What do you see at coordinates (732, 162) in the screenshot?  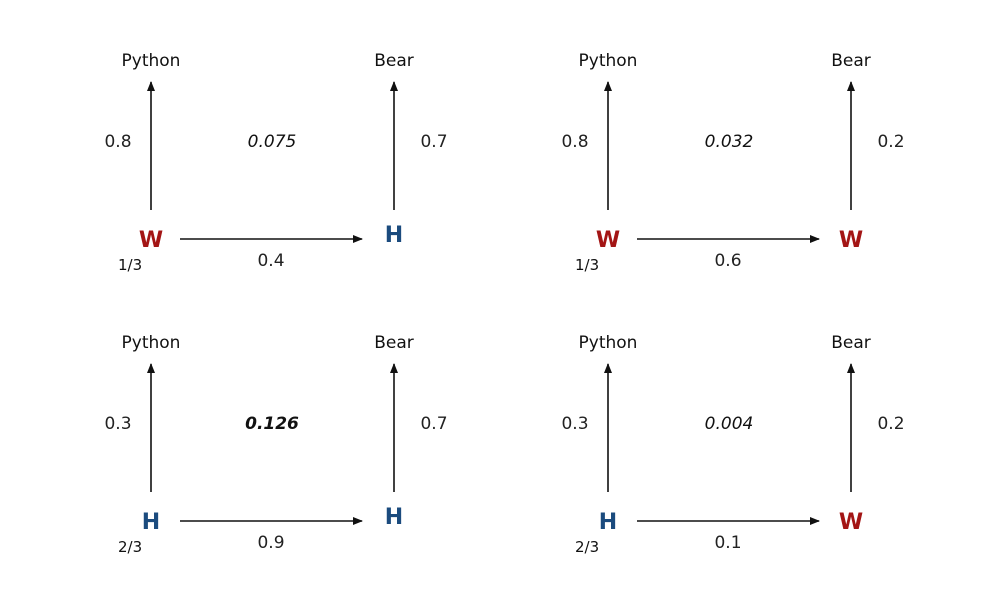 I see `panel-top-right: Python Bear 0.8 0.2 0.032 W W 0.6 1/3` at bounding box center [732, 162].